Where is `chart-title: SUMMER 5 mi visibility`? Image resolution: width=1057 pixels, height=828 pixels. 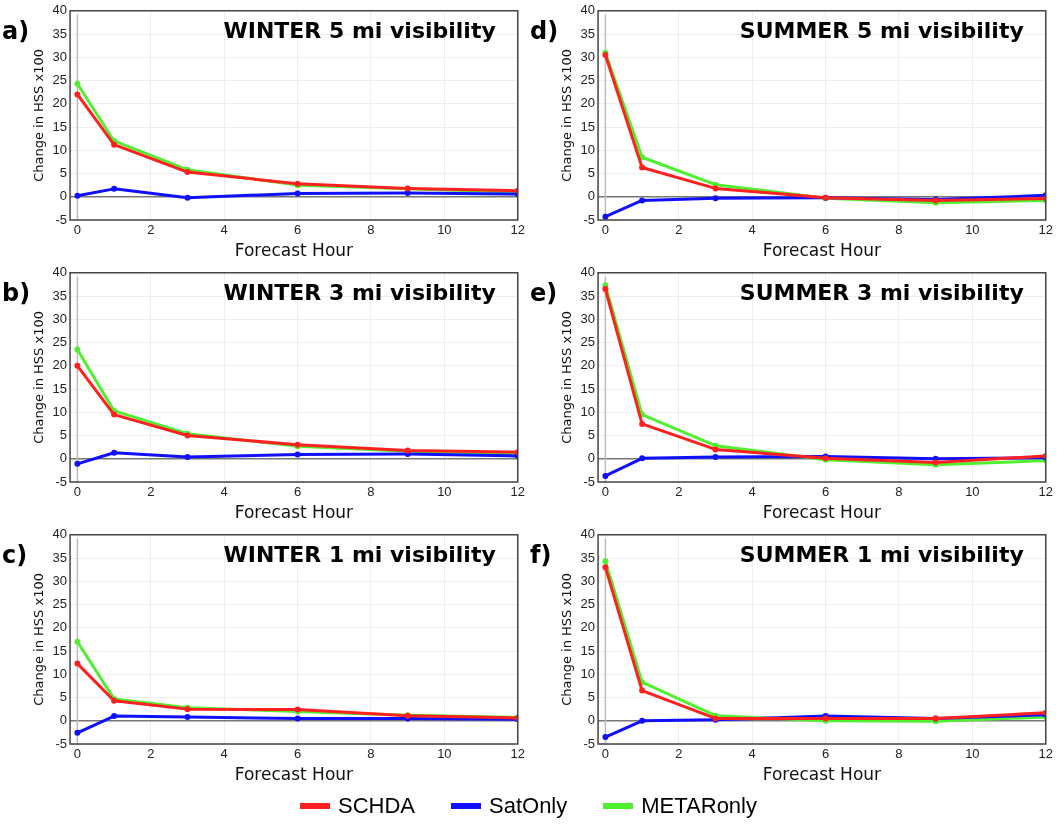 chart-title: SUMMER 5 mi visibility is located at coordinates (881, 30).